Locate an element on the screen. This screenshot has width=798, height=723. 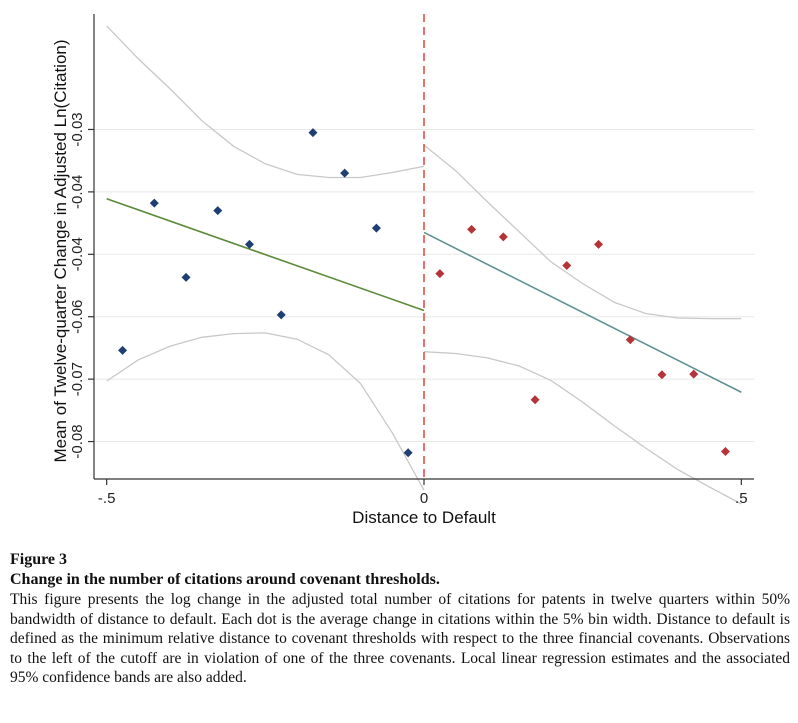
y-tick-label-2: -0.06 is located at coordinates (77, 317).